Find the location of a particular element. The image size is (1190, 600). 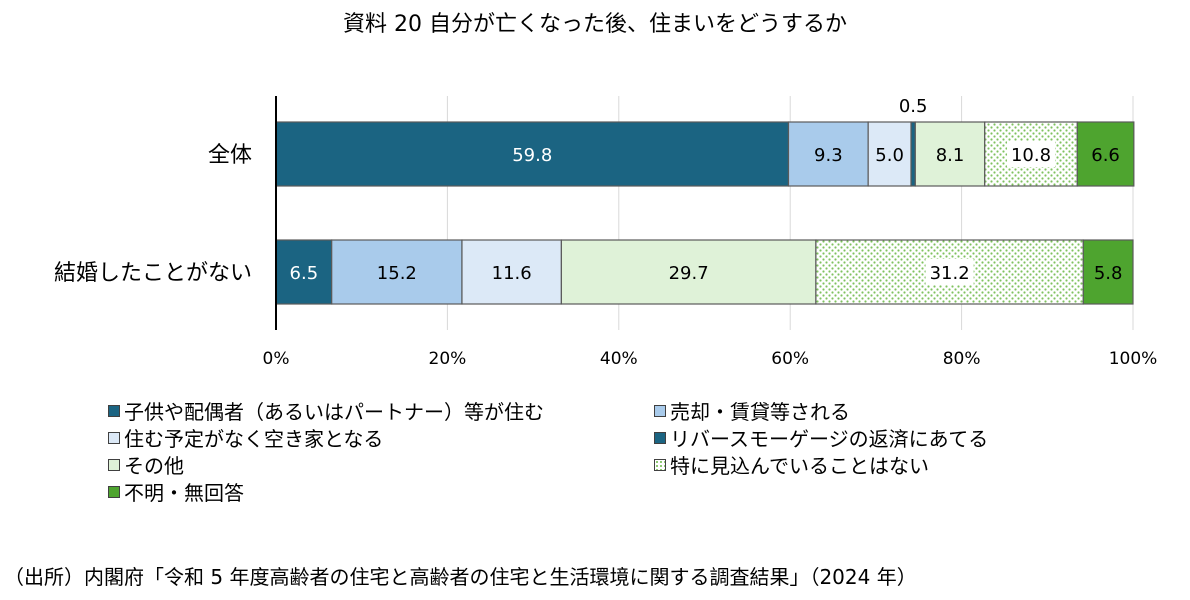

data-label: 59.8 is located at coordinates (532, 155).